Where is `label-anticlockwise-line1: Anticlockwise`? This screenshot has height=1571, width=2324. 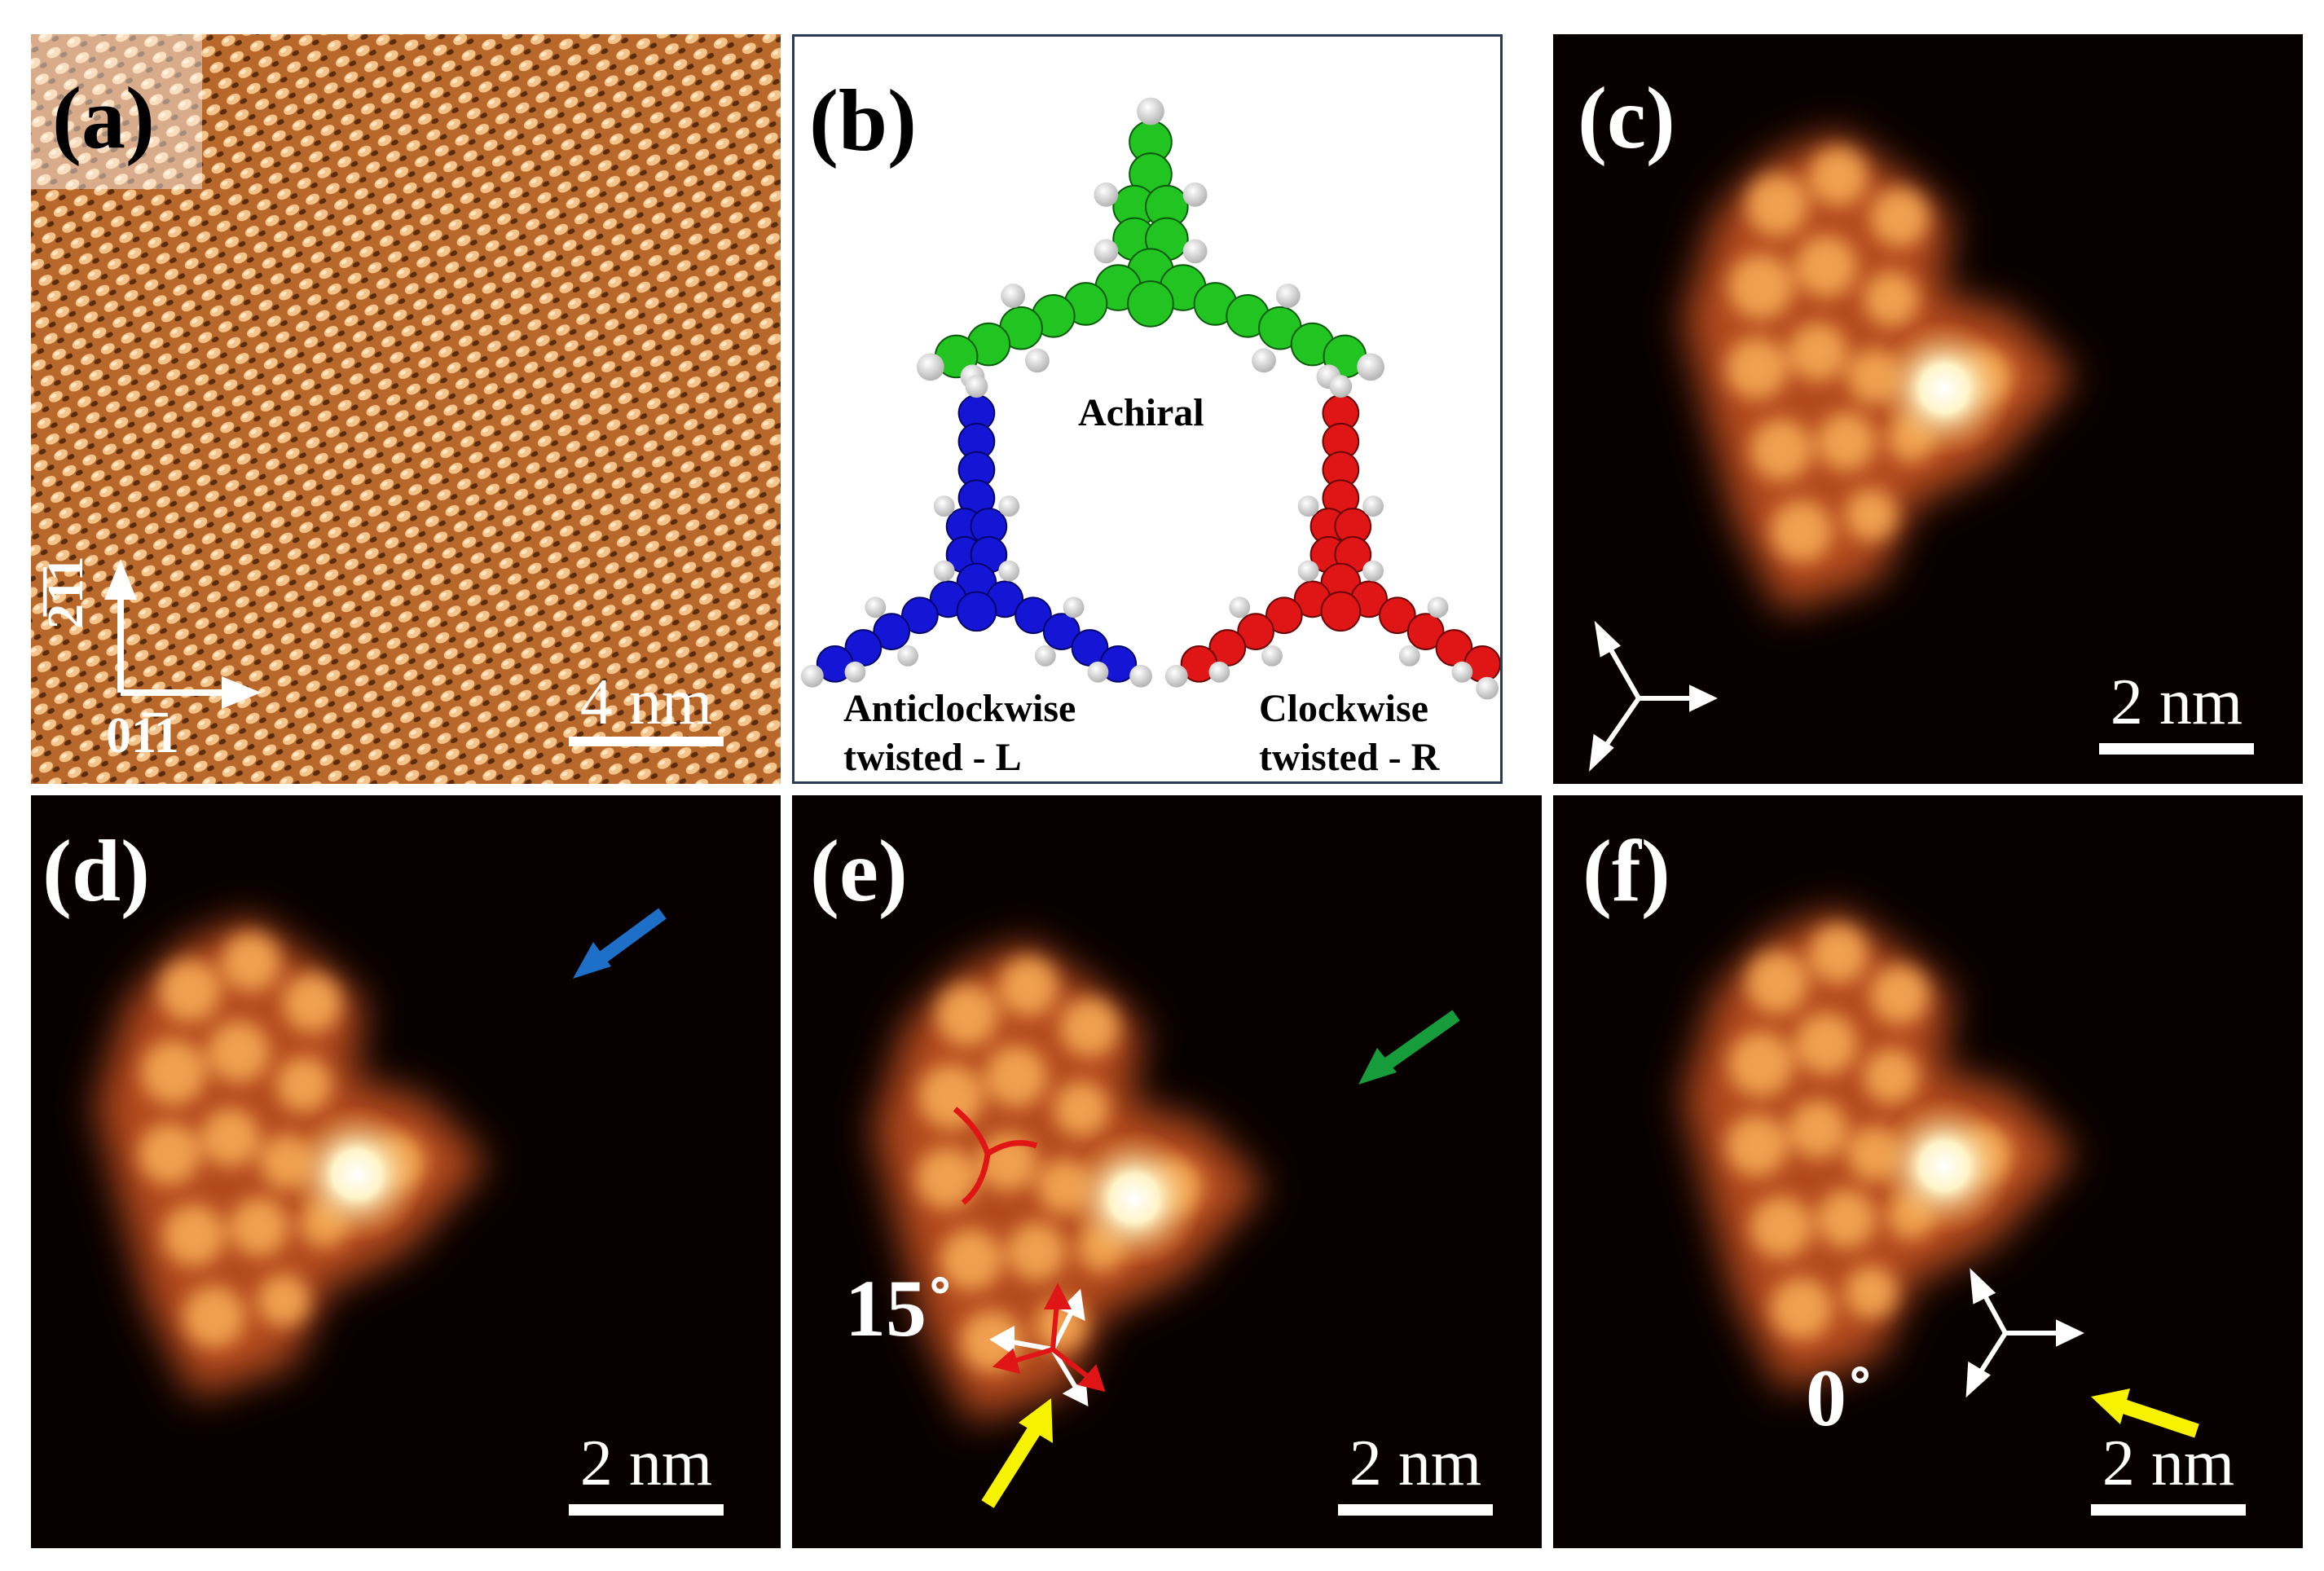
label-anticlockwise-line1: Anticlockwise is located at coordinates (959, 708).